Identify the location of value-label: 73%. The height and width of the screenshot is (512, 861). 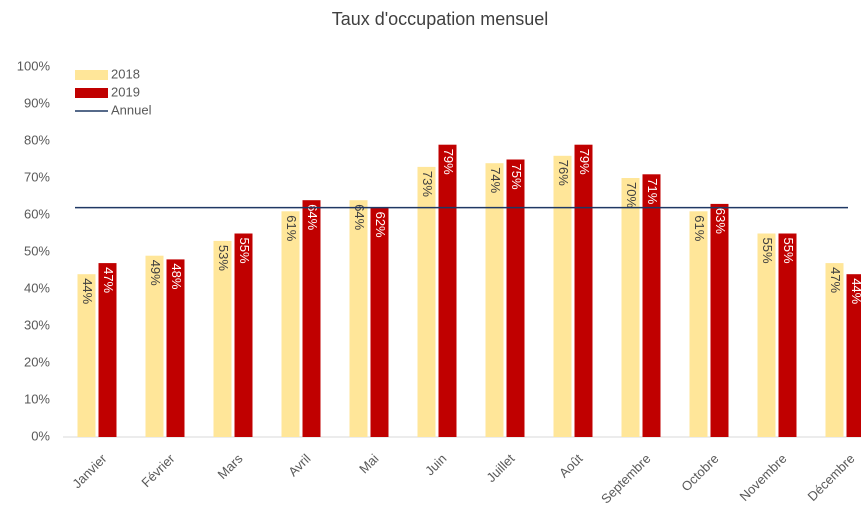
(427, 184).